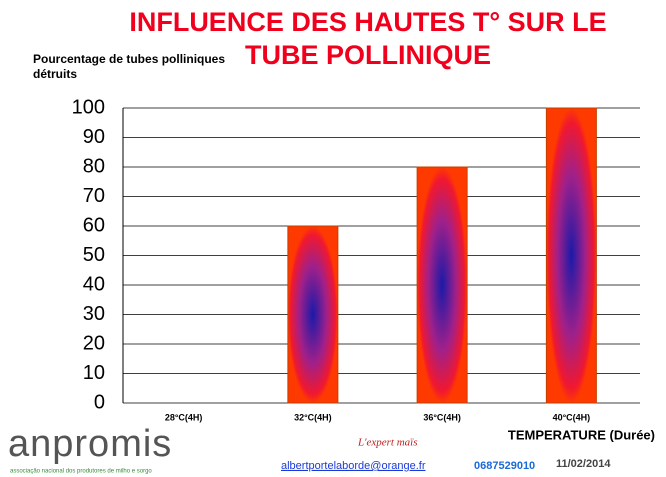 This screenshot has height=477, width=666. What do you see at coordinates (572, 417) in the screenshot?
I see `x-tick-label: 40°C(4H)` at bounding box center [572, 417].